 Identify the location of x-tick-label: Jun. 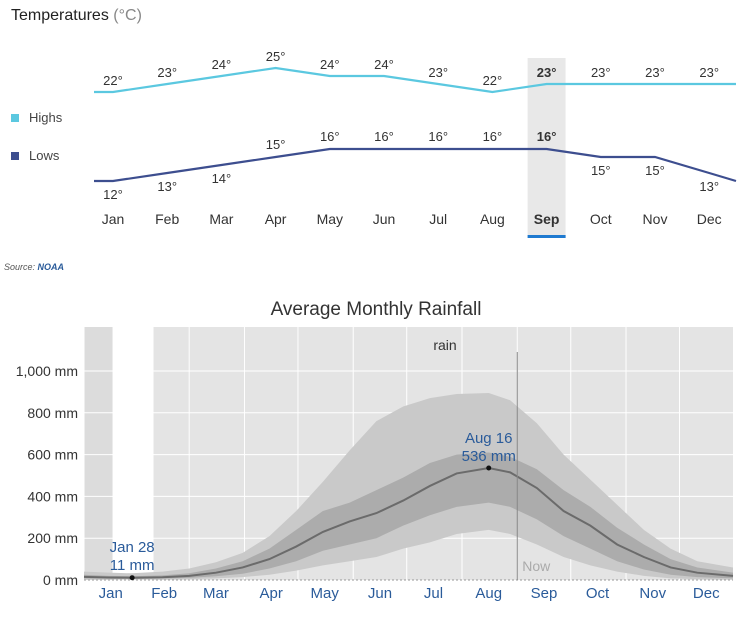
(380, 593).